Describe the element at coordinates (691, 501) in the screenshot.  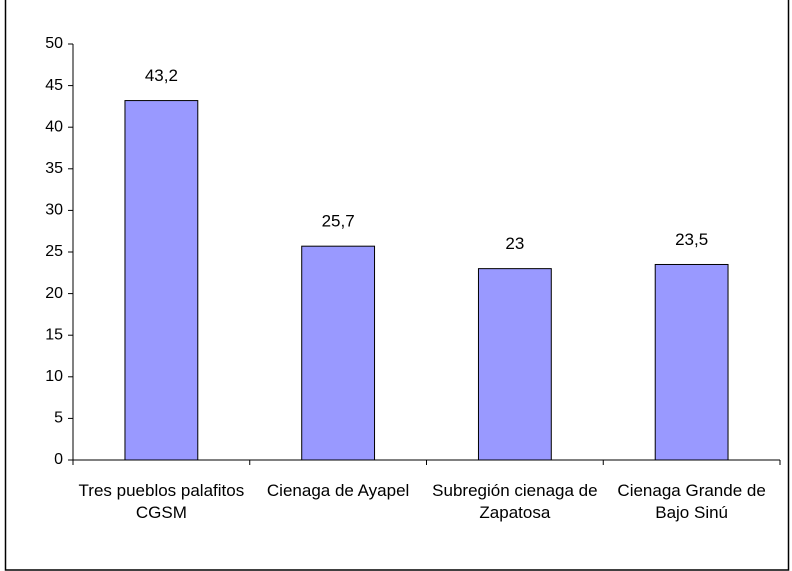
I see `x-tick-label: Cienaga Grande de Bajo Sinú` at that location.